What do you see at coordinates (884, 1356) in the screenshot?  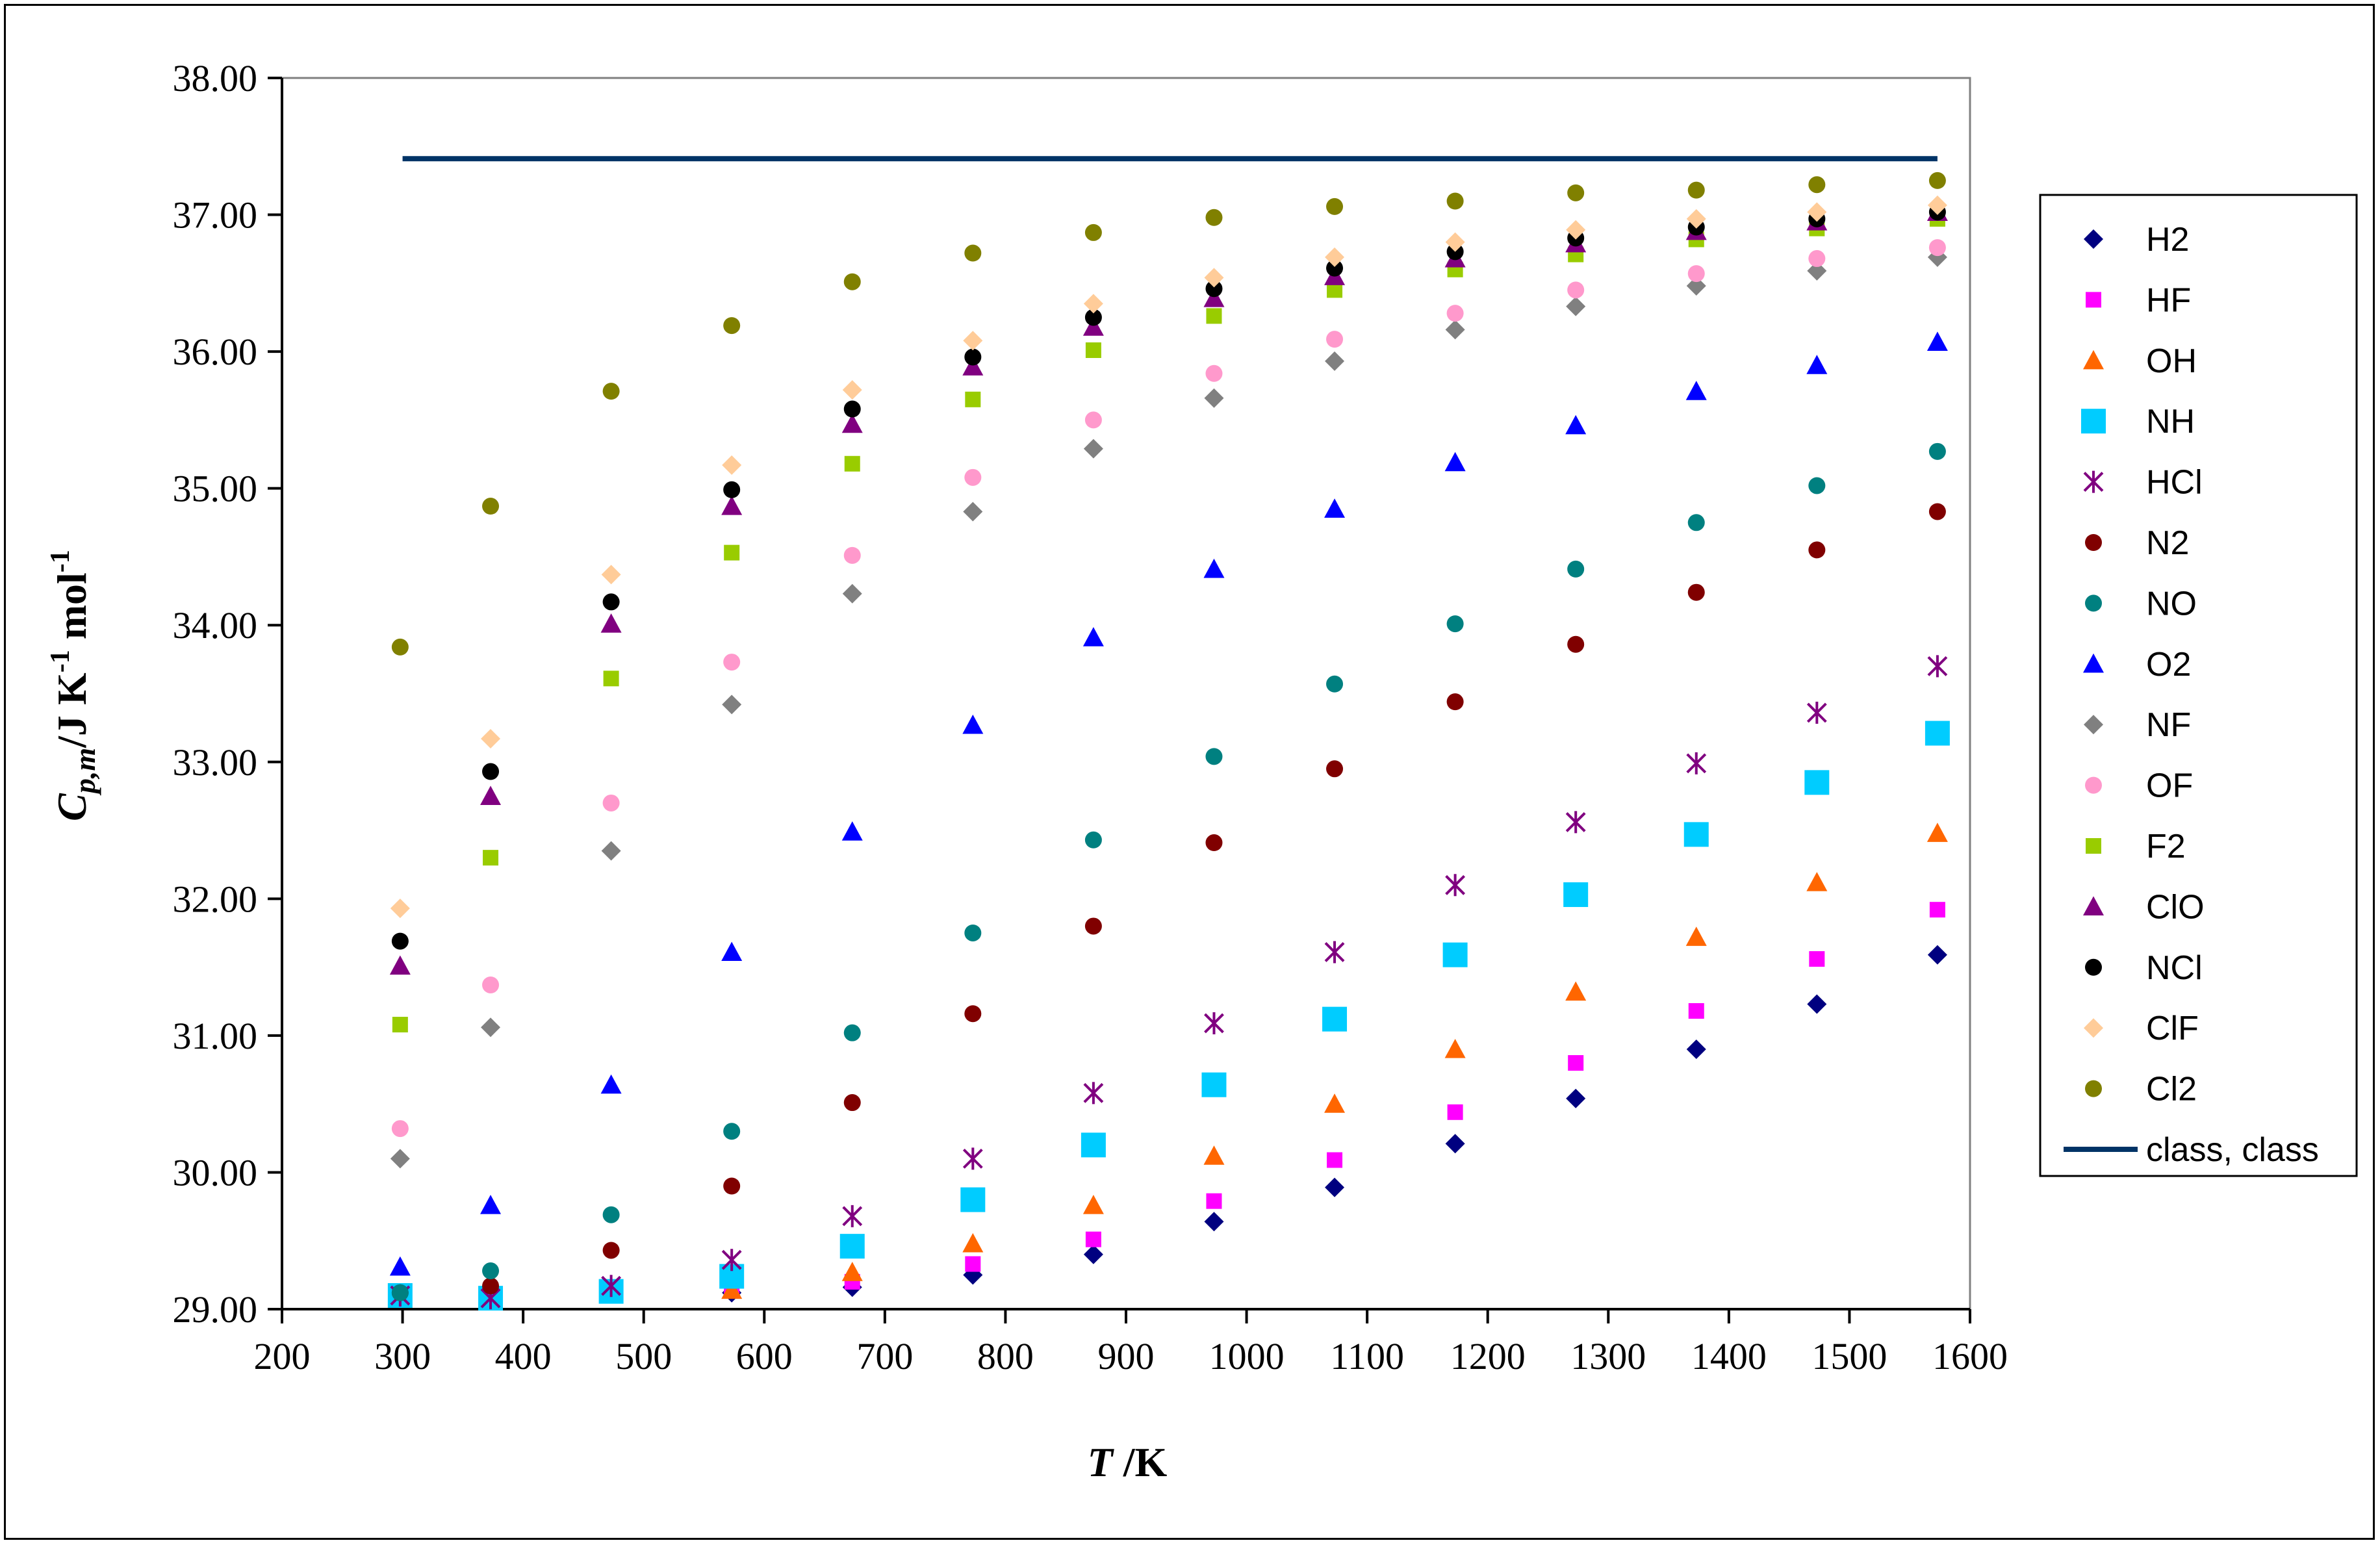 I see `x-tick-label: 700` at bounding box center [884, 1356].